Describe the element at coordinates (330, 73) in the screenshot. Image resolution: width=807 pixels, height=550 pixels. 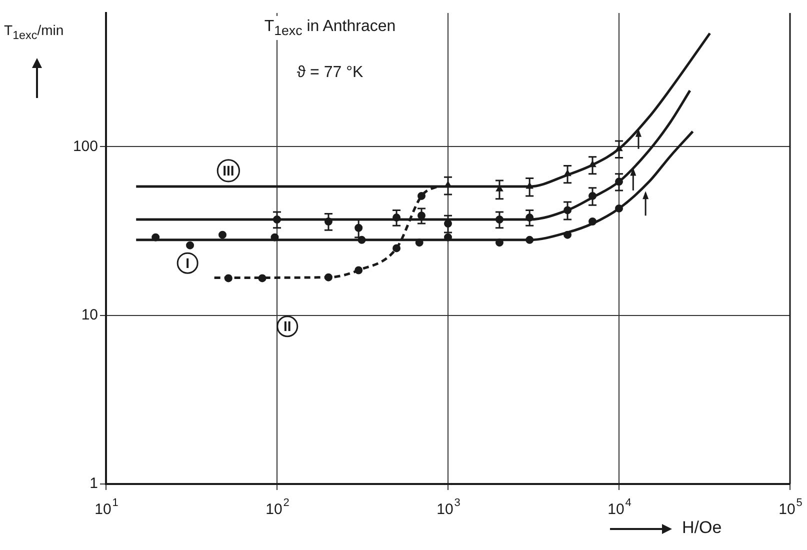
I see `text: ϑ = 77 °K` at that location.